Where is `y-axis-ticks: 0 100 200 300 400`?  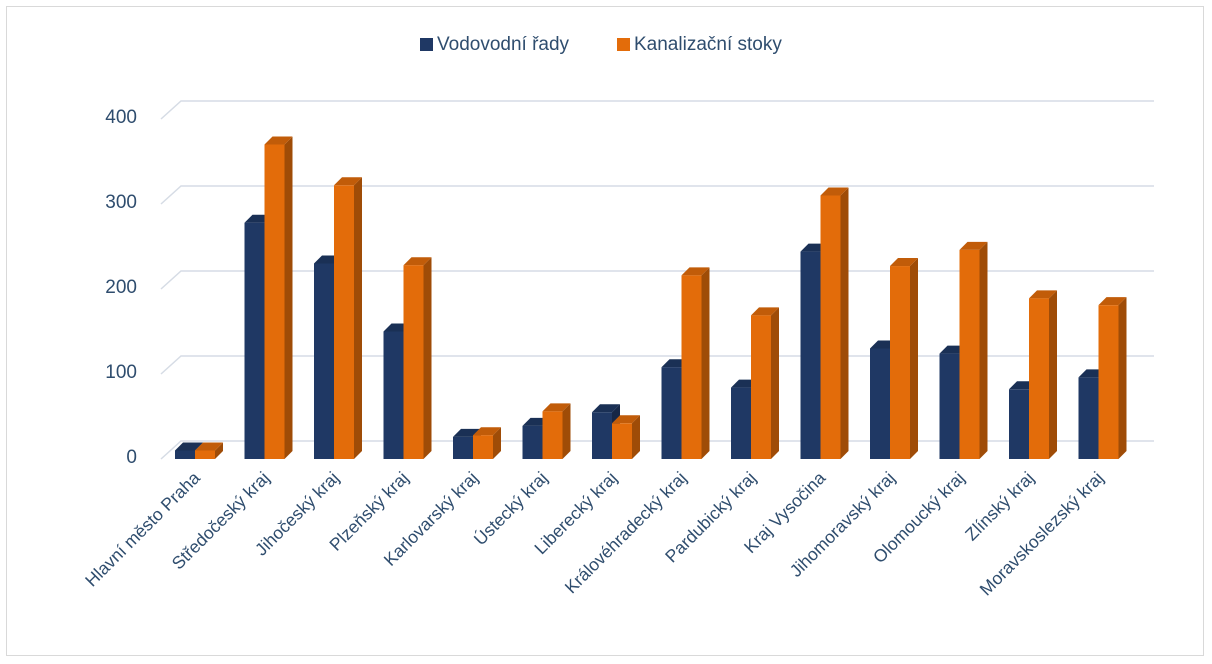 y-axis-ticks: 0 100 200 300 400 is located at coordinates (121, 287).